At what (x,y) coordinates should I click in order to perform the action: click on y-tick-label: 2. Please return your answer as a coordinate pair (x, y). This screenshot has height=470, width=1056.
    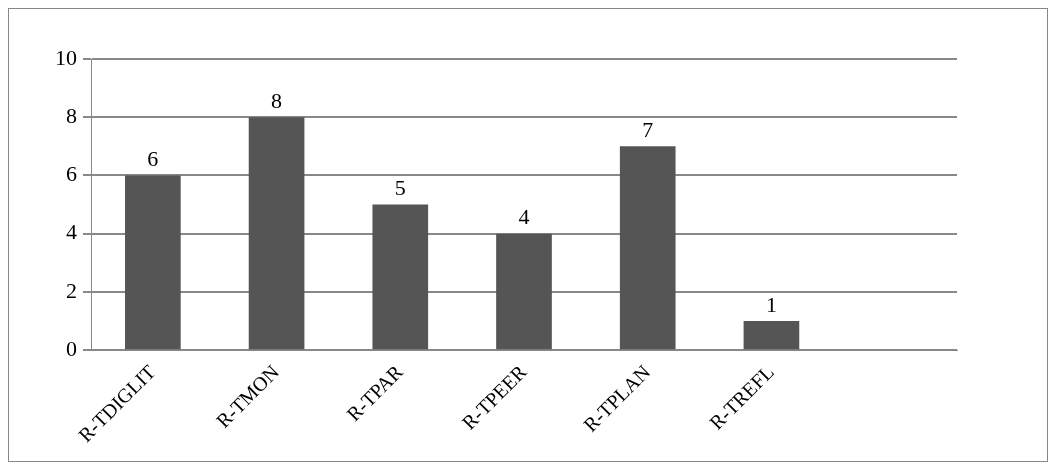
    Looking at the image, I should click on (71, 290).